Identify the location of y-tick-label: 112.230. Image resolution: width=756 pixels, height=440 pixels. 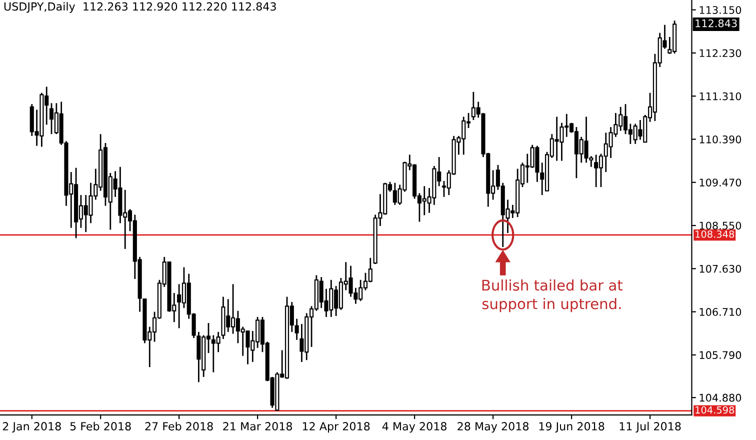
(721, 53).